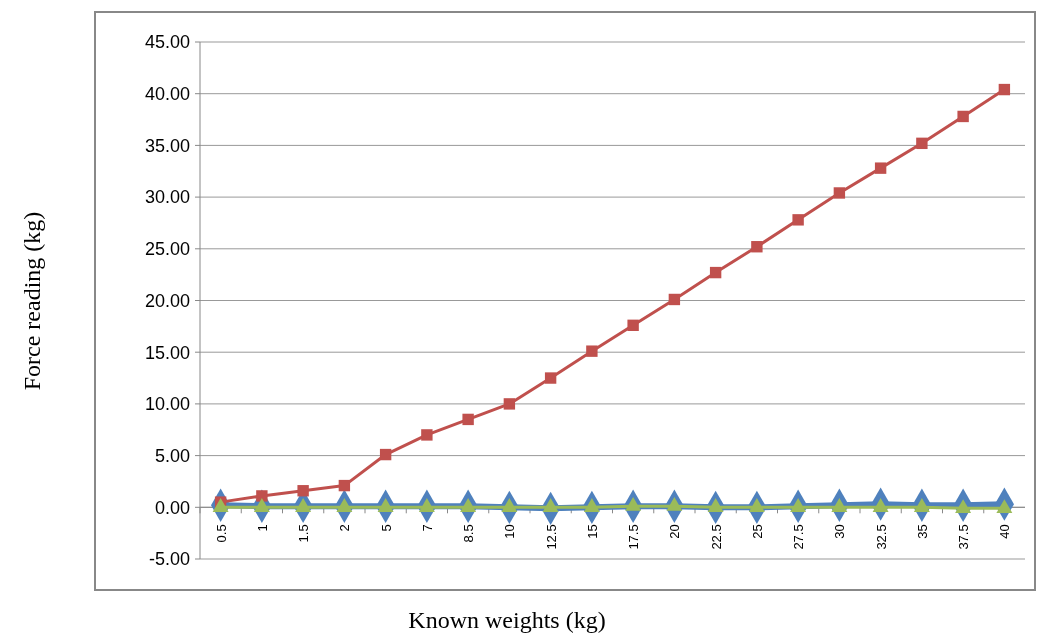 This screenshot has width=1040, height=637. What do you see at coordinates (881, 537) in the screenshot?
I see `x-tick-label: 32.5` at bounding box center [881, 537].